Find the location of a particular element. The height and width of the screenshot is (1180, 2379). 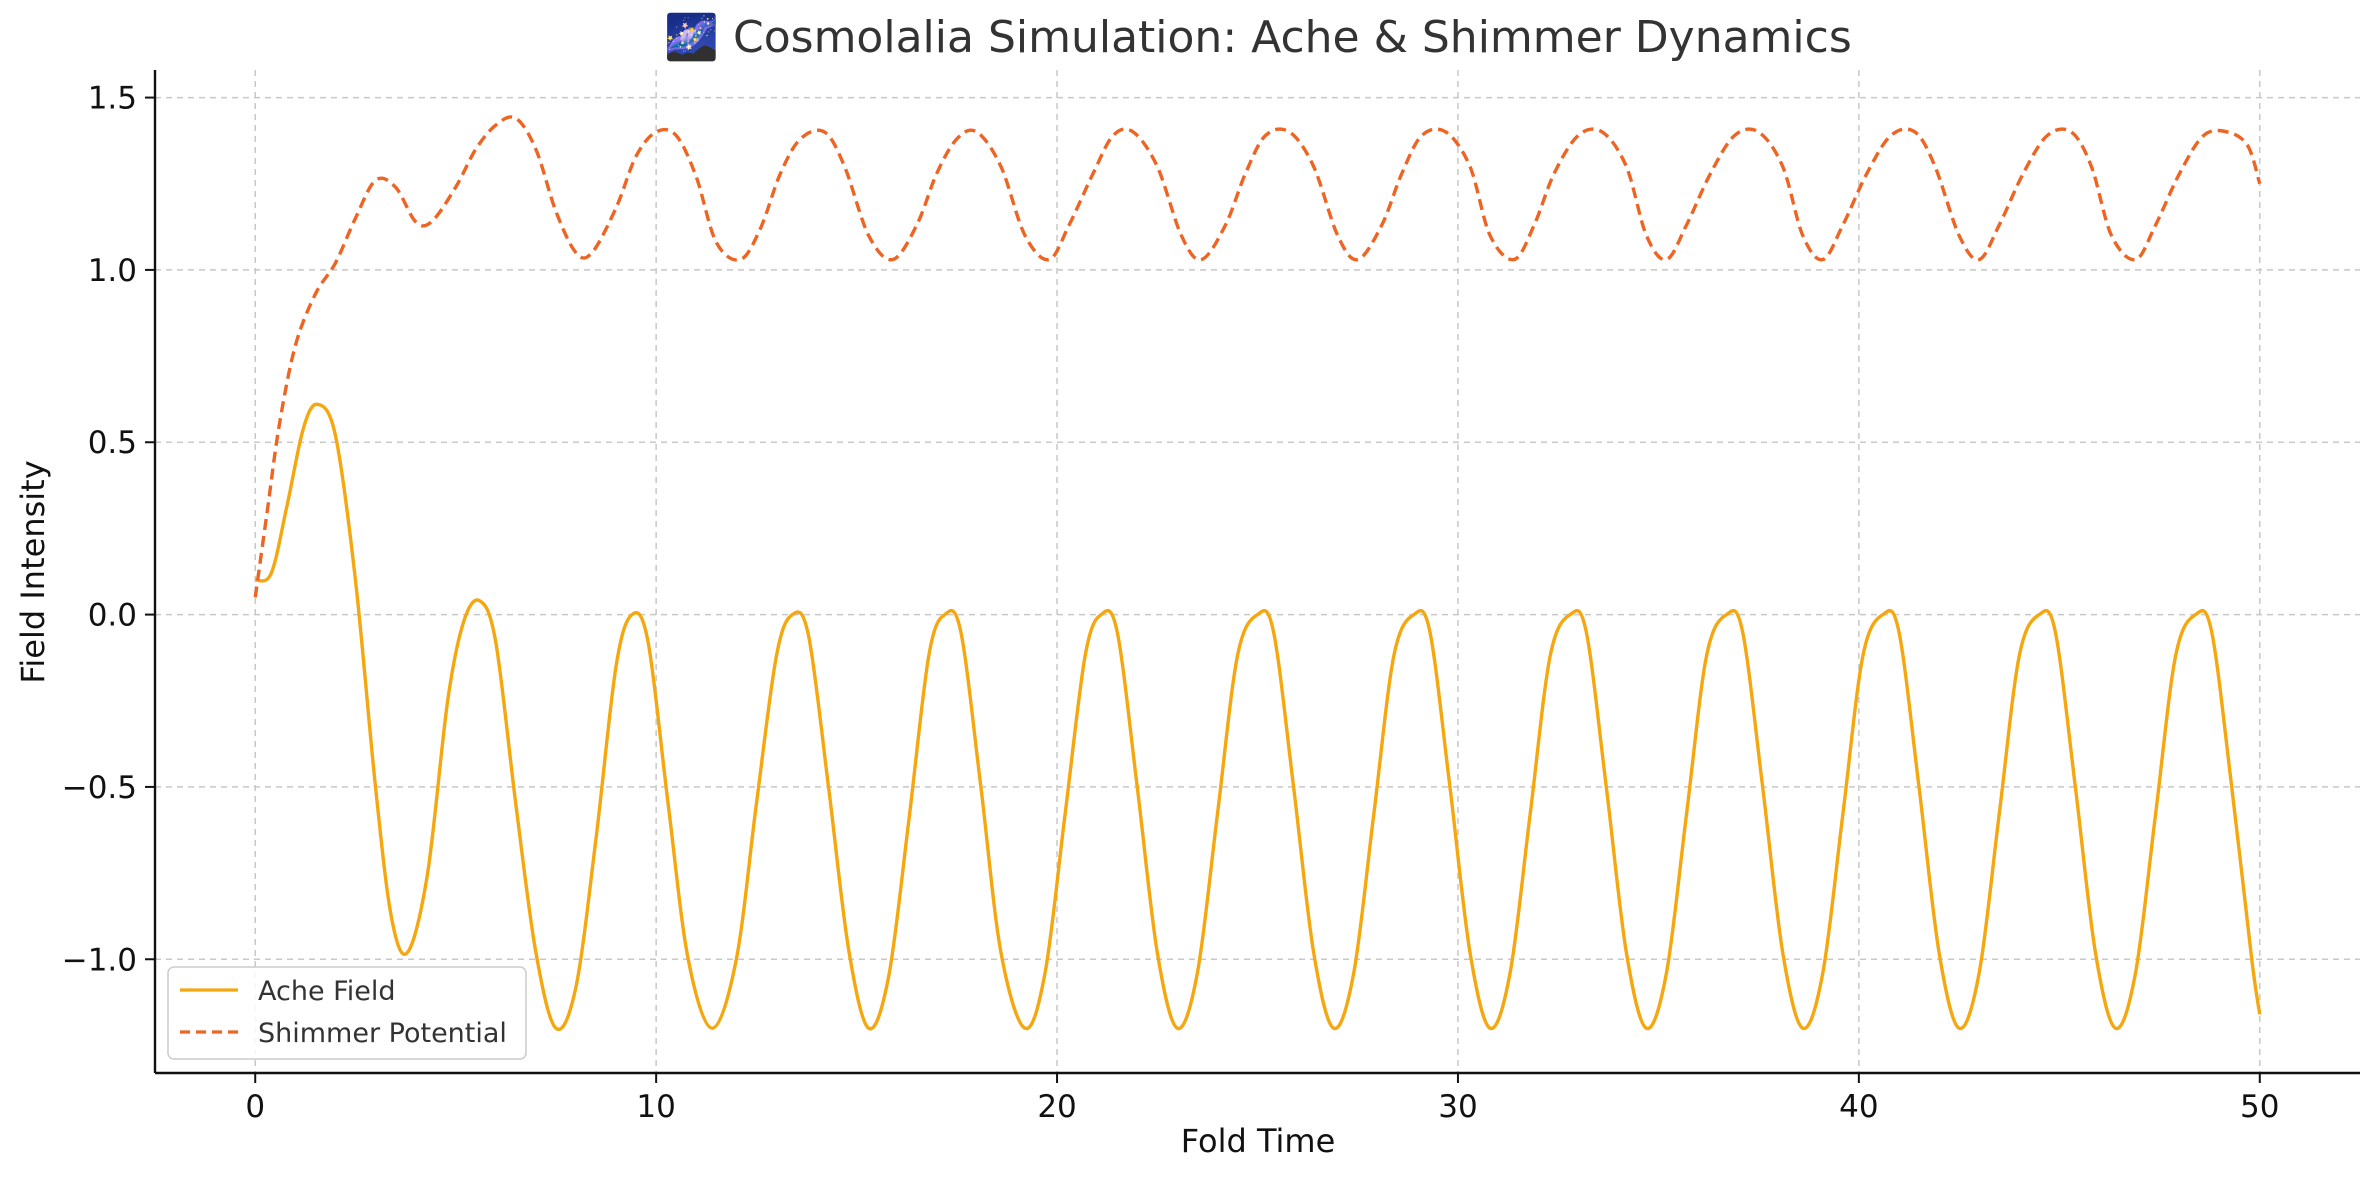

y-tick-label: 1.0 is located at coordinates (112, 271).